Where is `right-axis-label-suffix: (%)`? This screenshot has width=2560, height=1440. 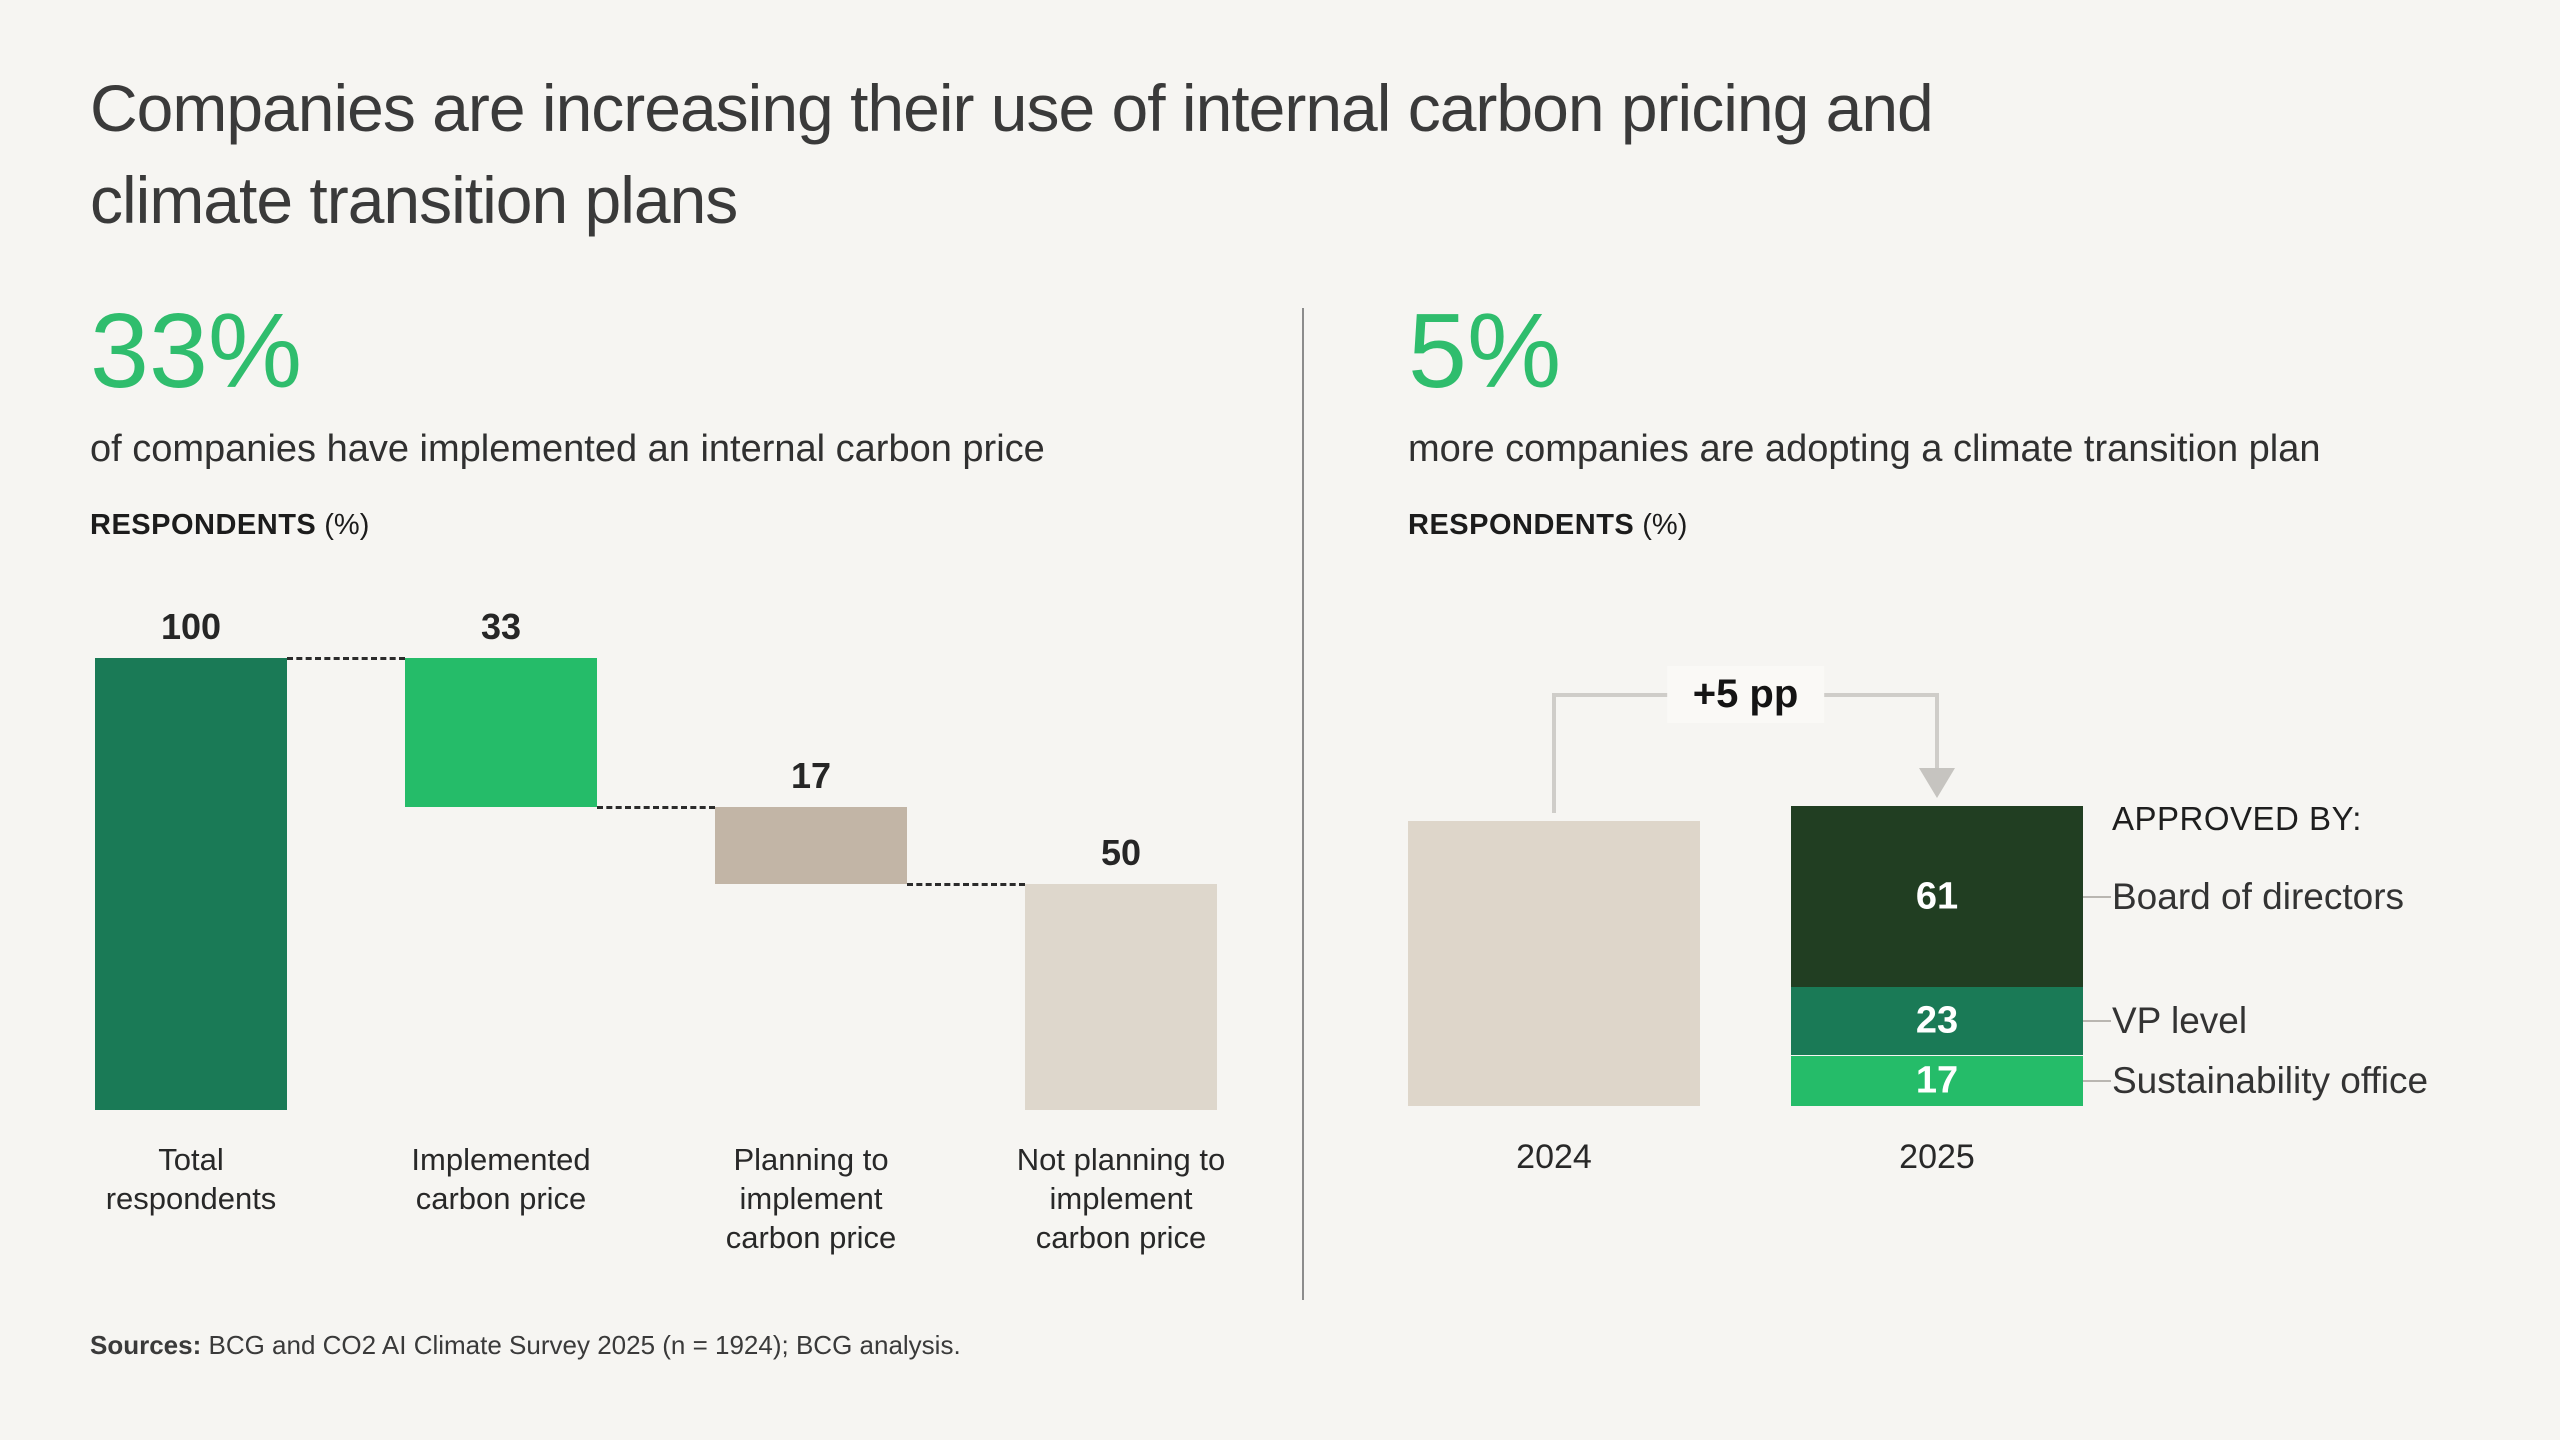
right-axis-label-suffix: (%) is located at coordinates (1665, 525).